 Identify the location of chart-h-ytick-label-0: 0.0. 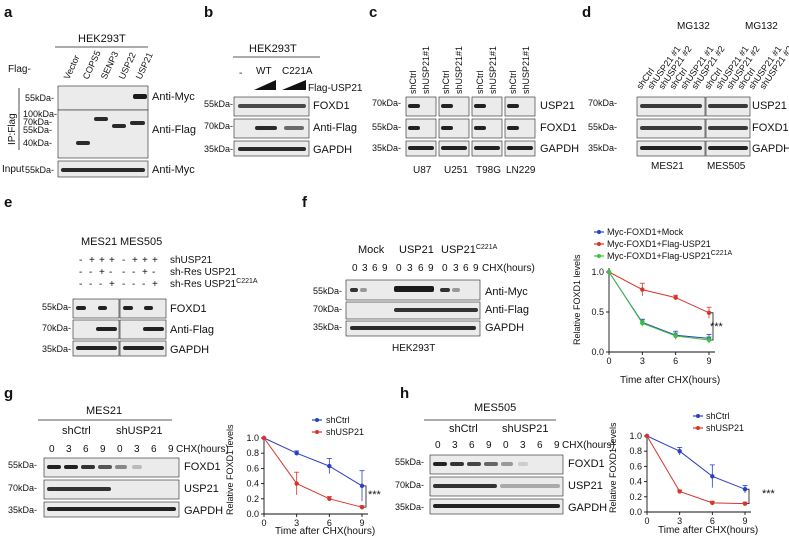
(635, 512).